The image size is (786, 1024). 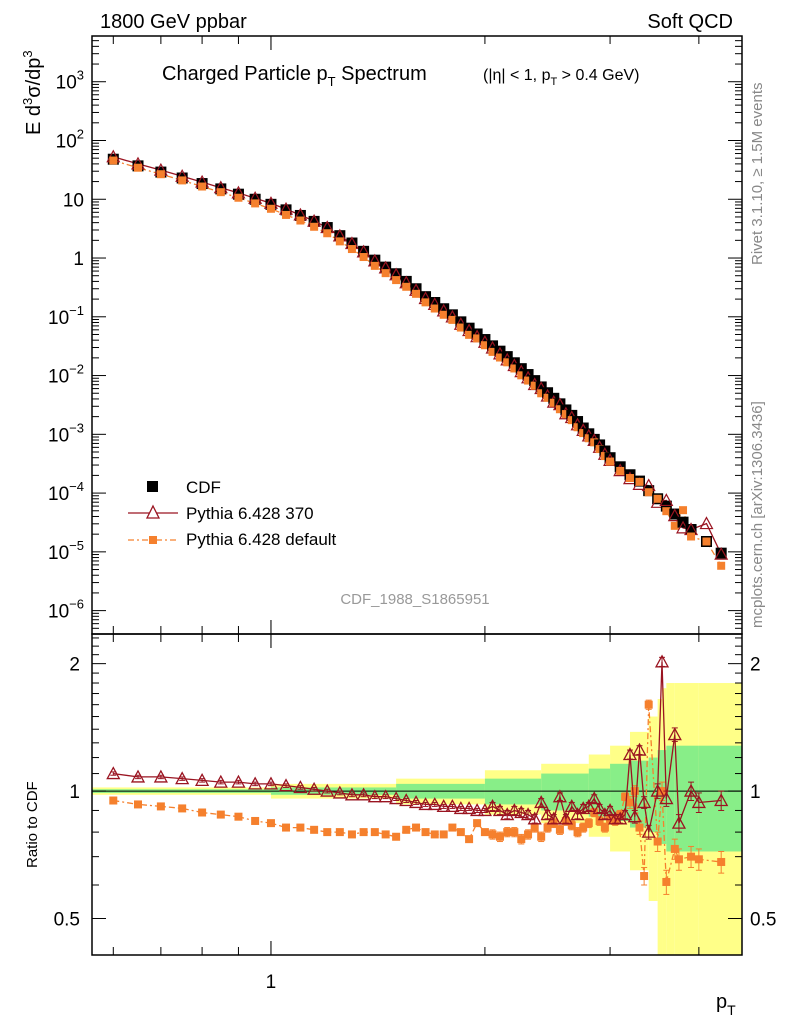 What do you see at coordinates (76, 310) in the screenshot?
I see `tick-exp: −1` at bounding box center [76, 310].